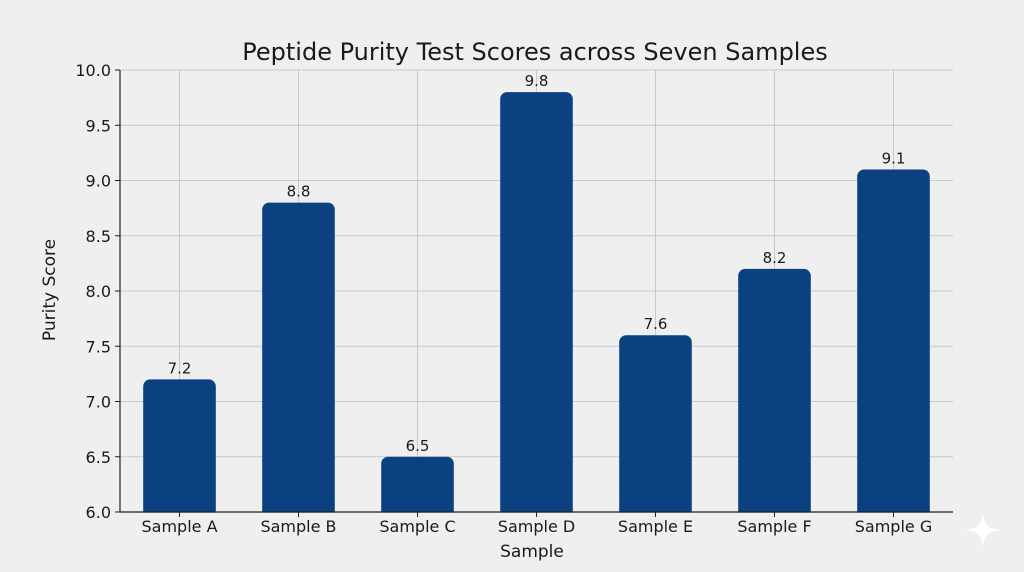 Image resolution: width=1024 pixels, height=572 pixels. I want to click on bar-sample-b, so click(298, 360).